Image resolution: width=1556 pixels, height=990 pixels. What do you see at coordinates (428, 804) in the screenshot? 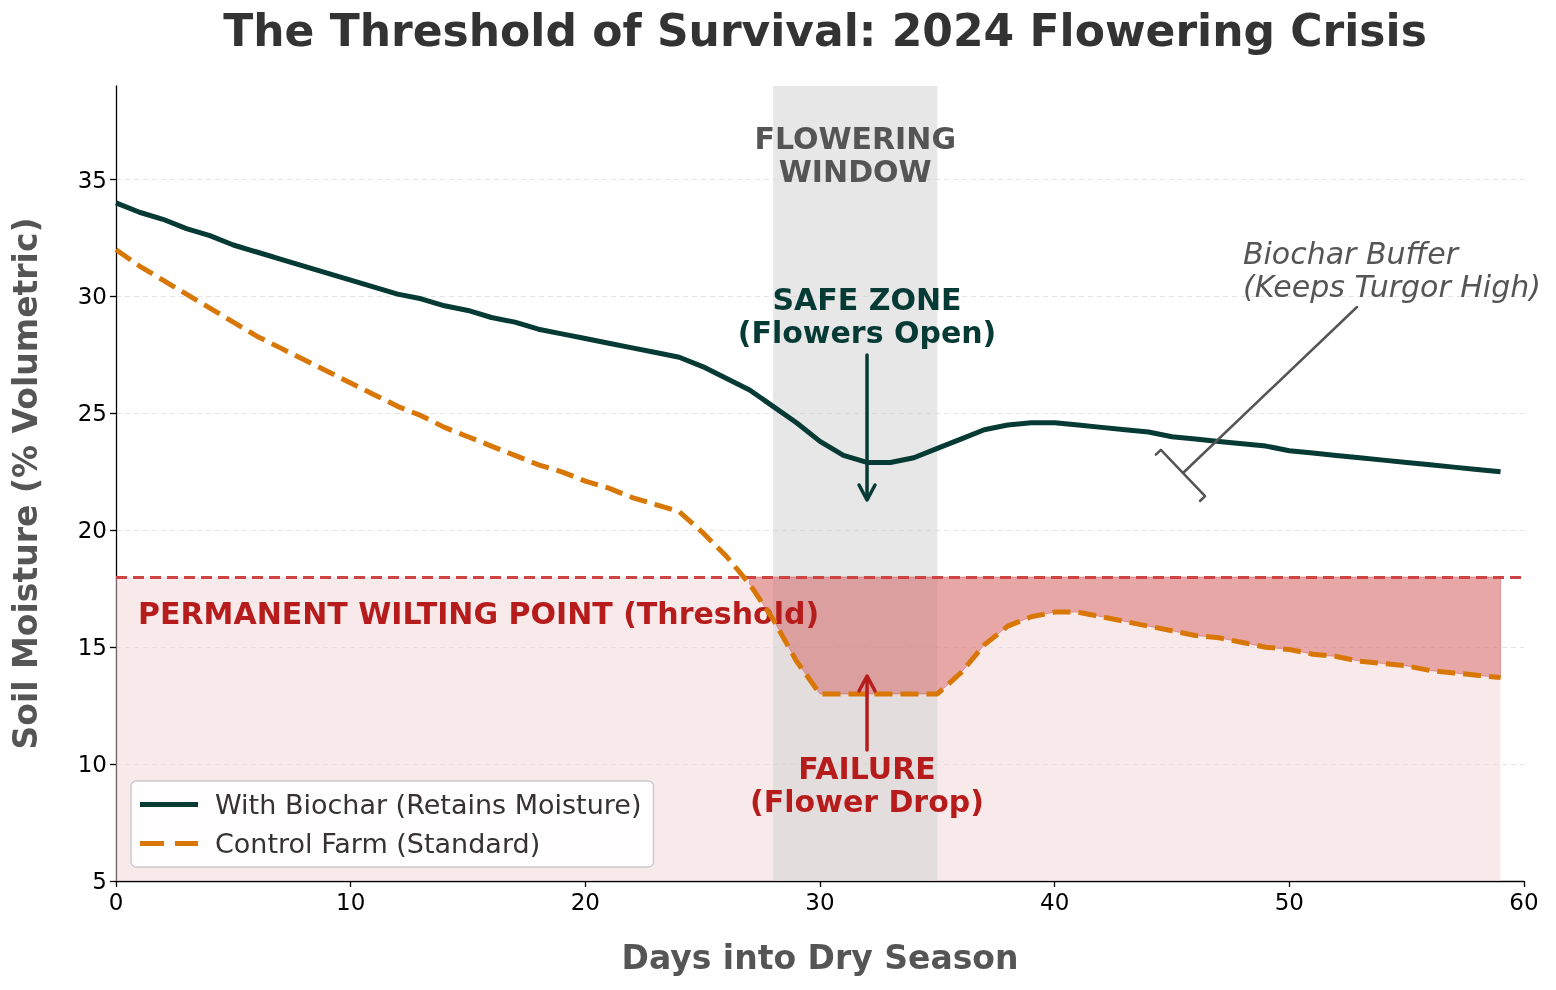
I see `legend-label: With Biochar (Retains Moisture)` at bounding box center [428, 804].